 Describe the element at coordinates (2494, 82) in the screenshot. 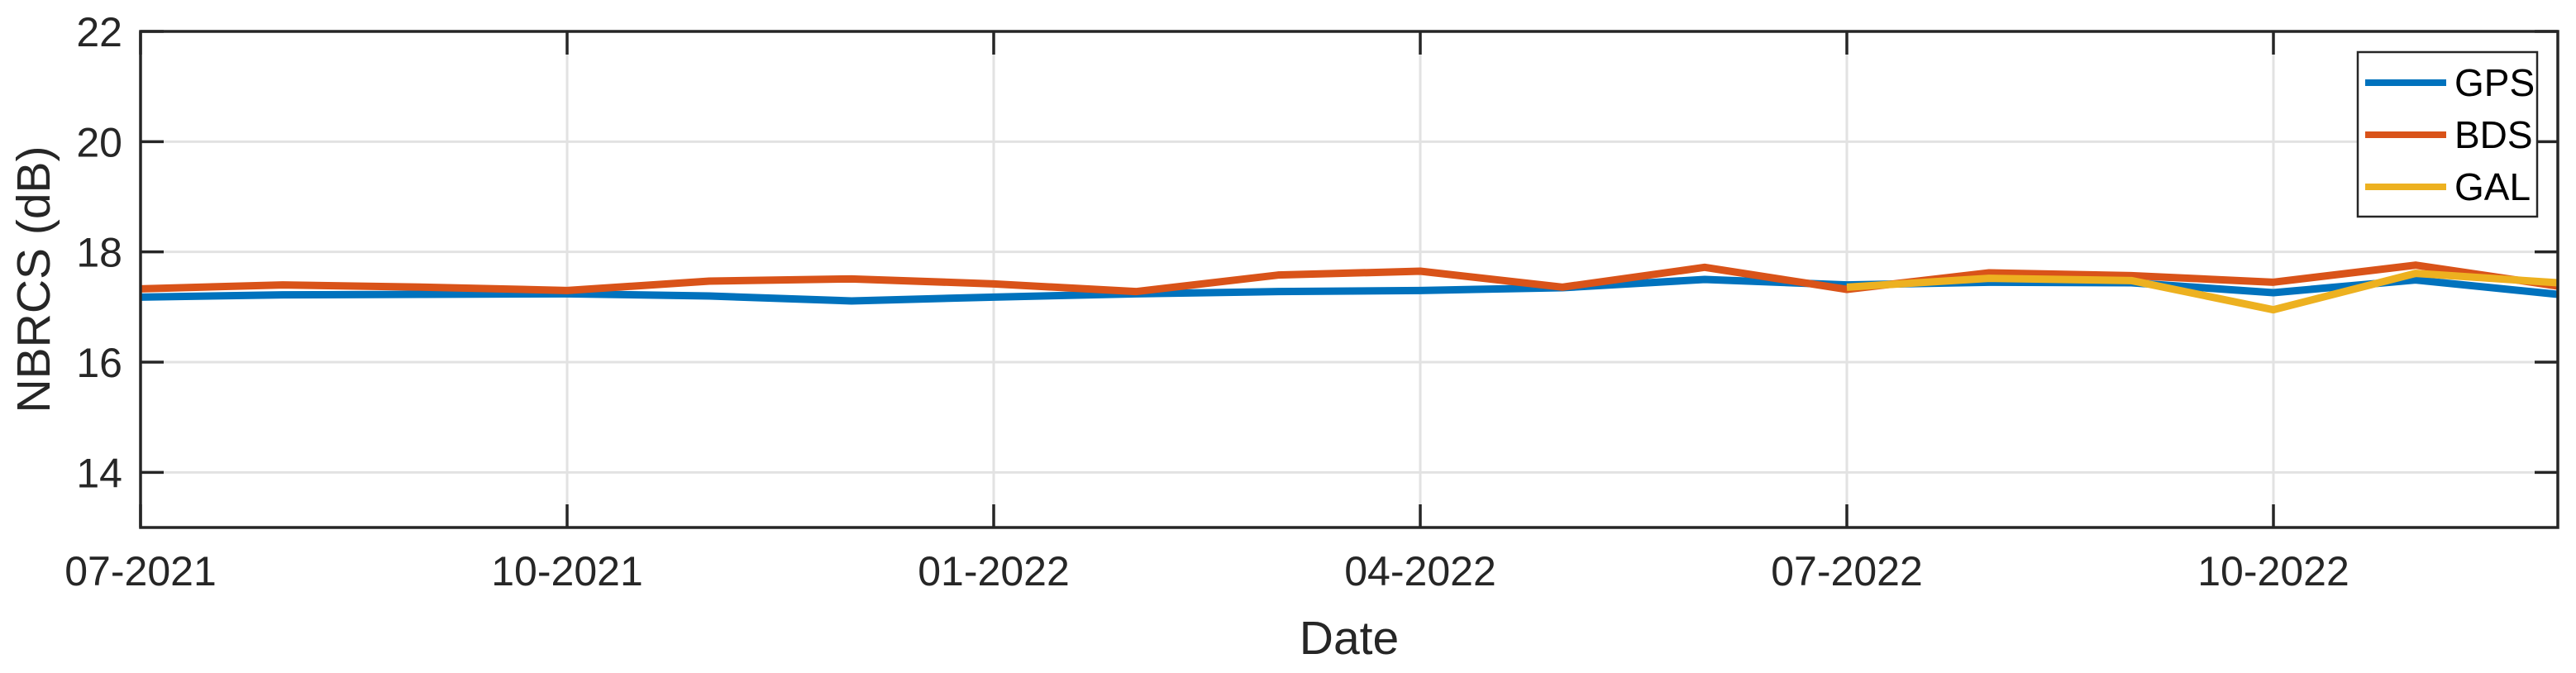

I see `legend-label-gps: GPS` at that location.